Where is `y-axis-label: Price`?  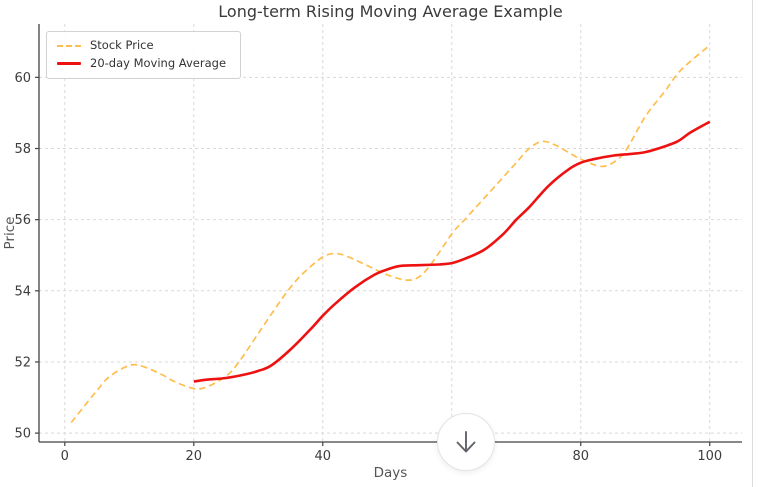
y-axis-label: Price is located at coordinates (10, 233).